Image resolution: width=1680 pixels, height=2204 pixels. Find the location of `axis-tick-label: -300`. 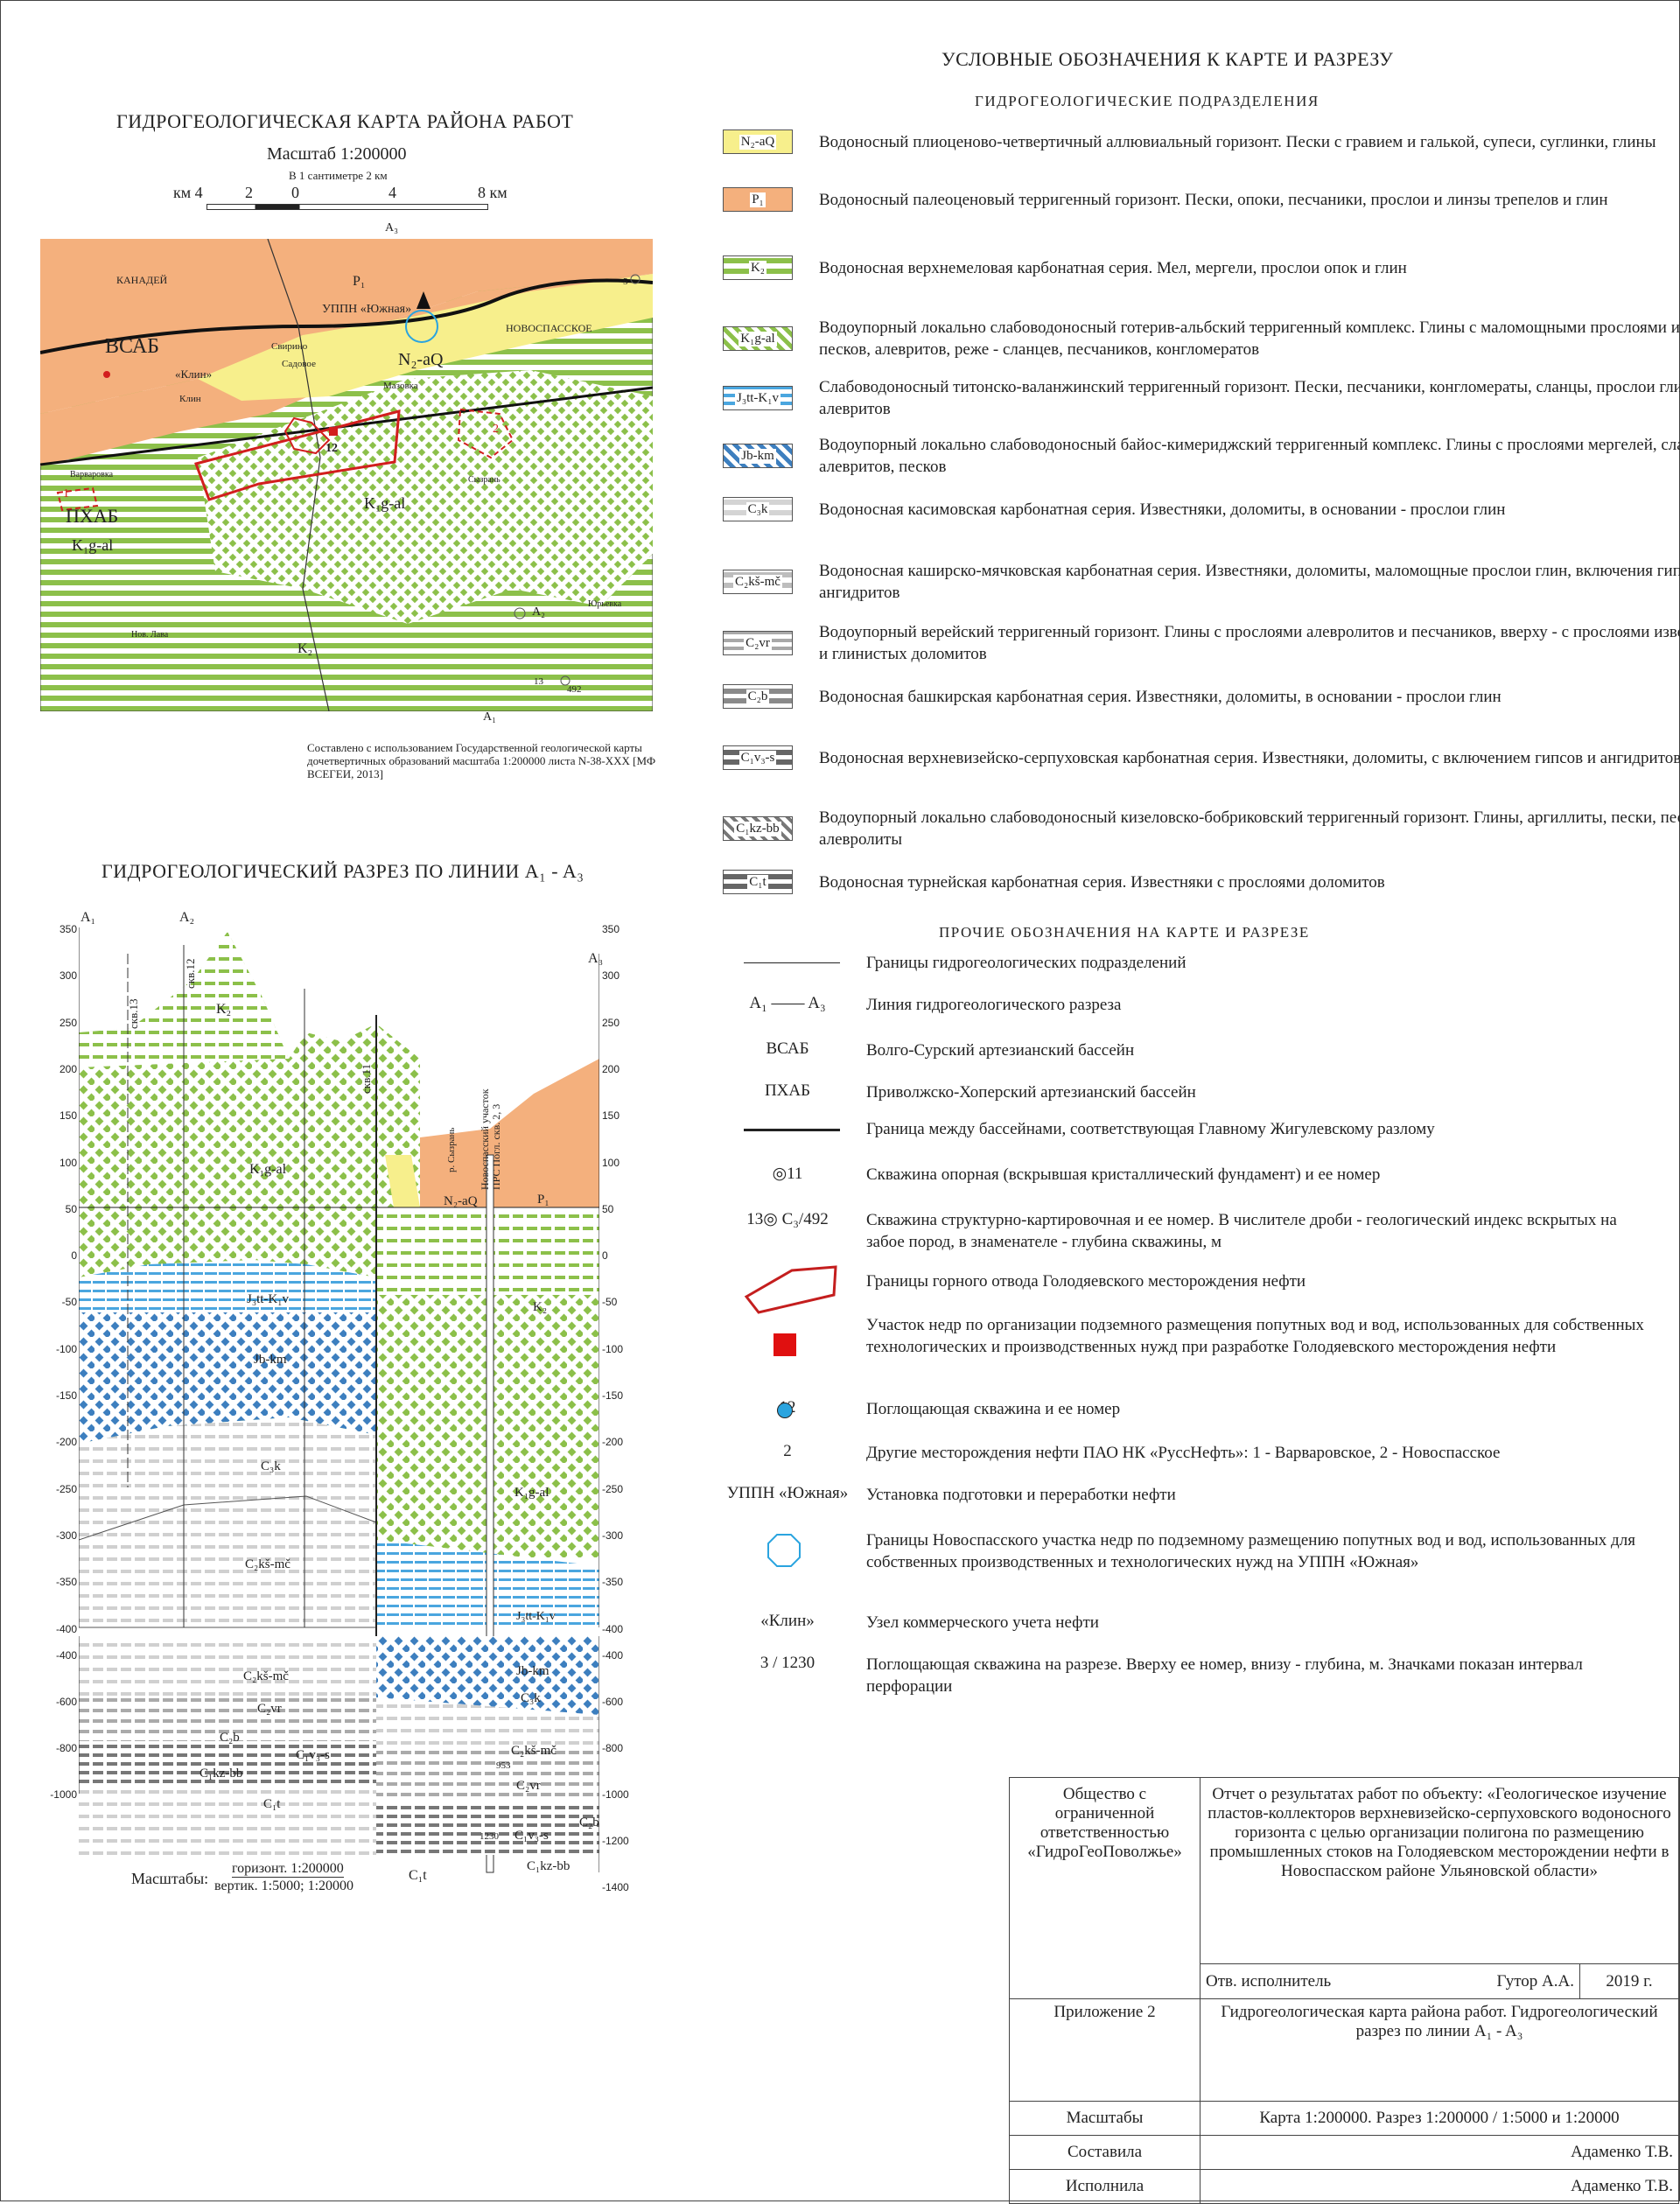

axis-tick-label: -300 is located at coordinates (66, 1535).